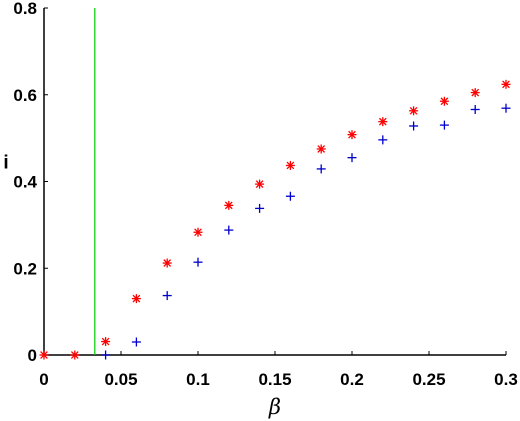 Image resolution: width=520 pixels, height=421 pixels. What do you see at coordinates (25, 9) in the screenshot?
I see `y-tick-label: 0.8` at bounding box center [25, 9].